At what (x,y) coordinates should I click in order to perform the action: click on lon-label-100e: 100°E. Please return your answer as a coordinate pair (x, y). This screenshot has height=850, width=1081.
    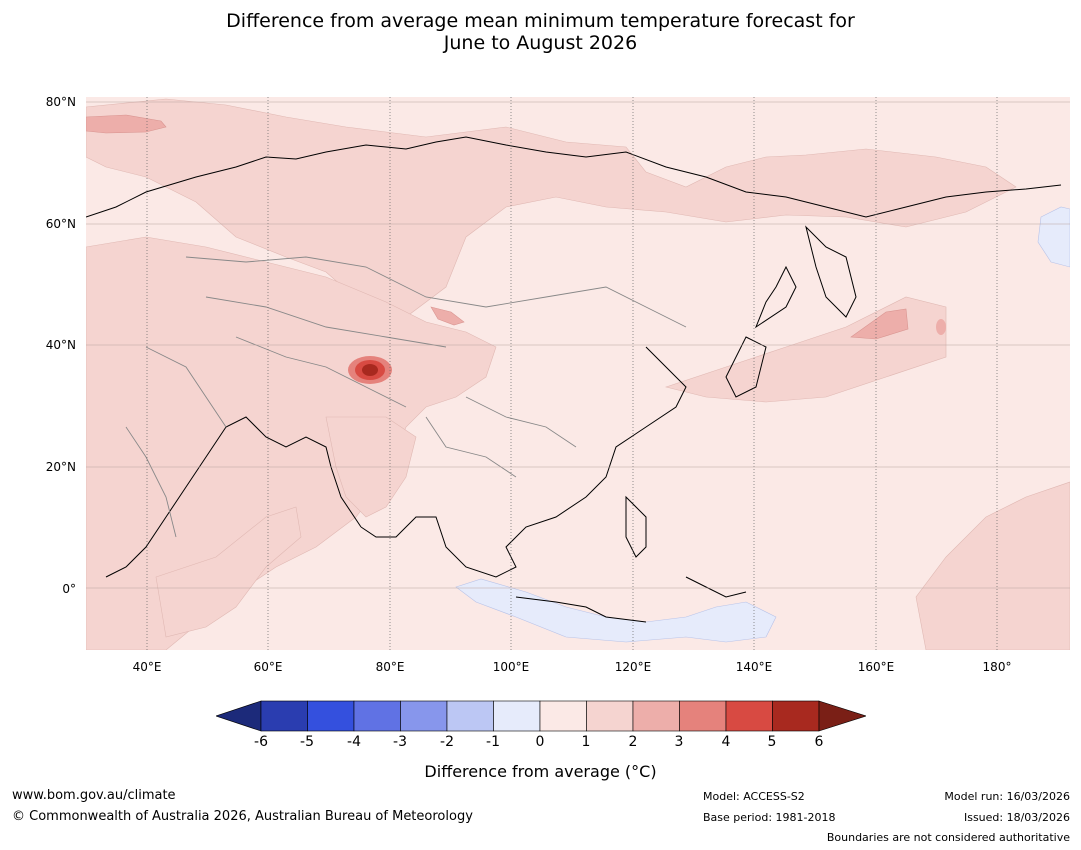
    Looking at the image, I should click on (511, 667).